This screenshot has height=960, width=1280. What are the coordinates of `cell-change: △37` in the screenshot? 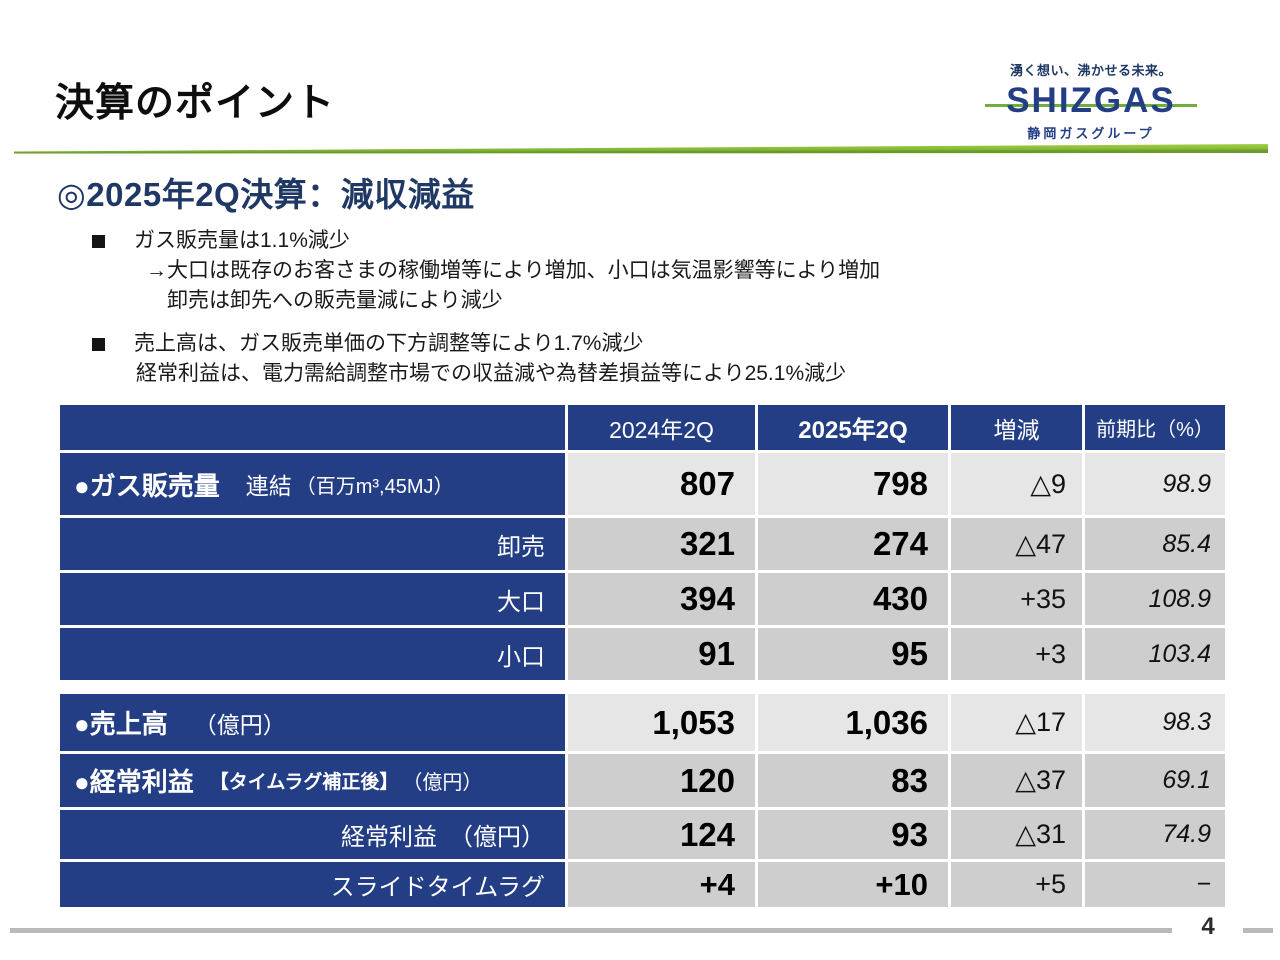 It's located at (1016, 780).